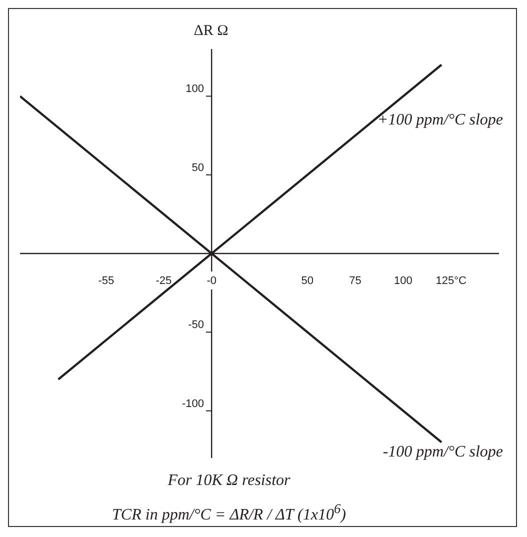  I want to click on text: For 10K Ω resistor, so click(229, 481).